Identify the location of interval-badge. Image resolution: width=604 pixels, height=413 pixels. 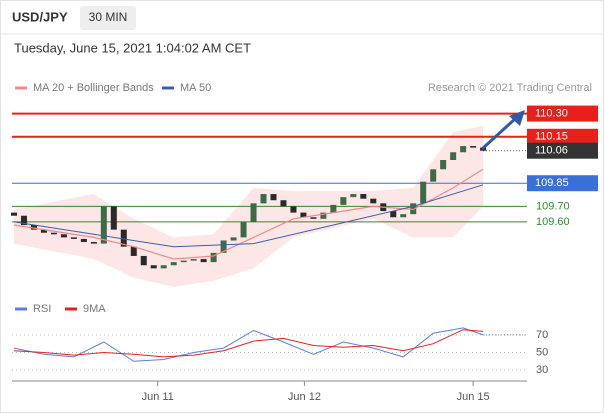
(108, 18).